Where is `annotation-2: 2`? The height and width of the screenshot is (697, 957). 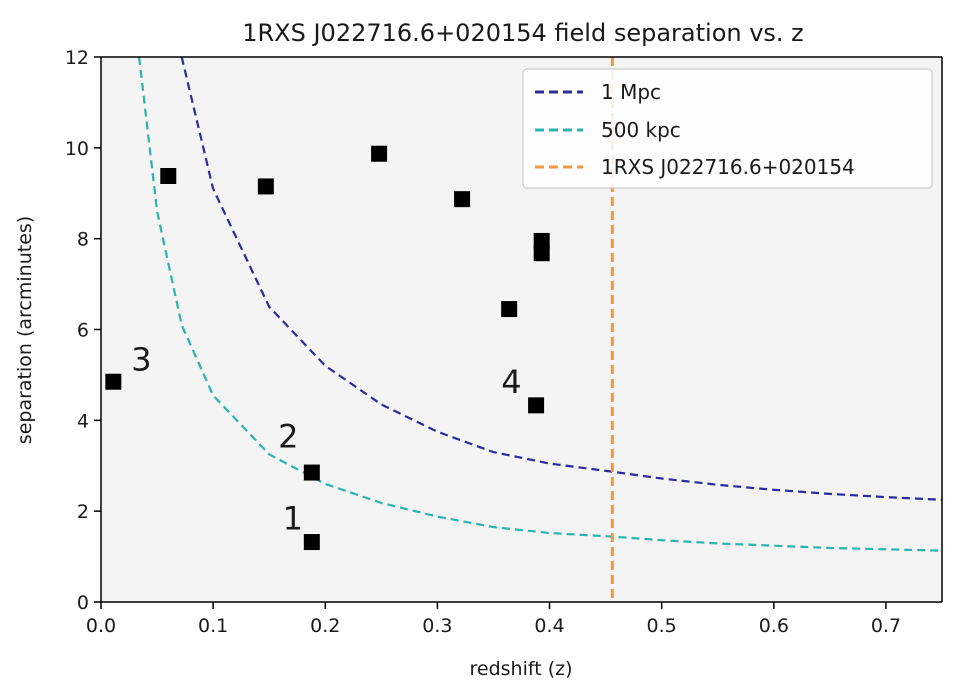 annotation-2: 2 is located at coordinates (288, 437).